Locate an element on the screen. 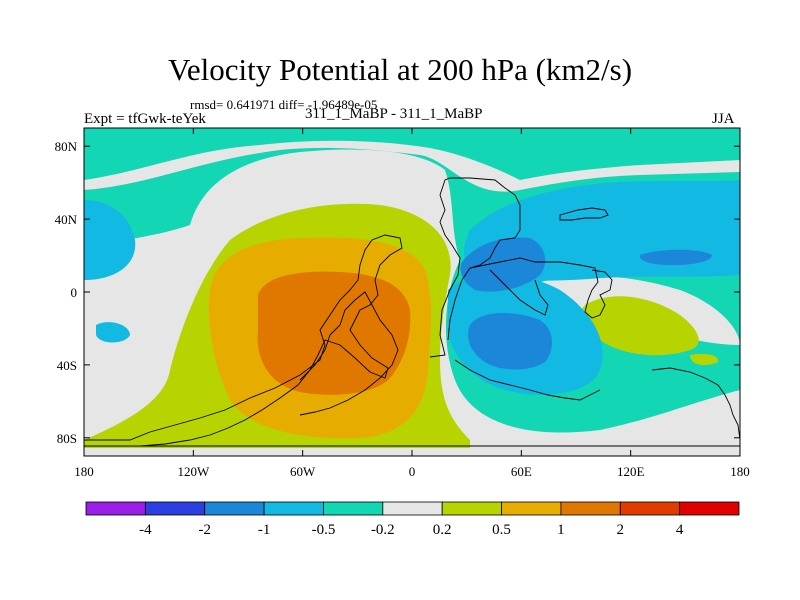  coastline-americas is located at coordinates (243, 340).